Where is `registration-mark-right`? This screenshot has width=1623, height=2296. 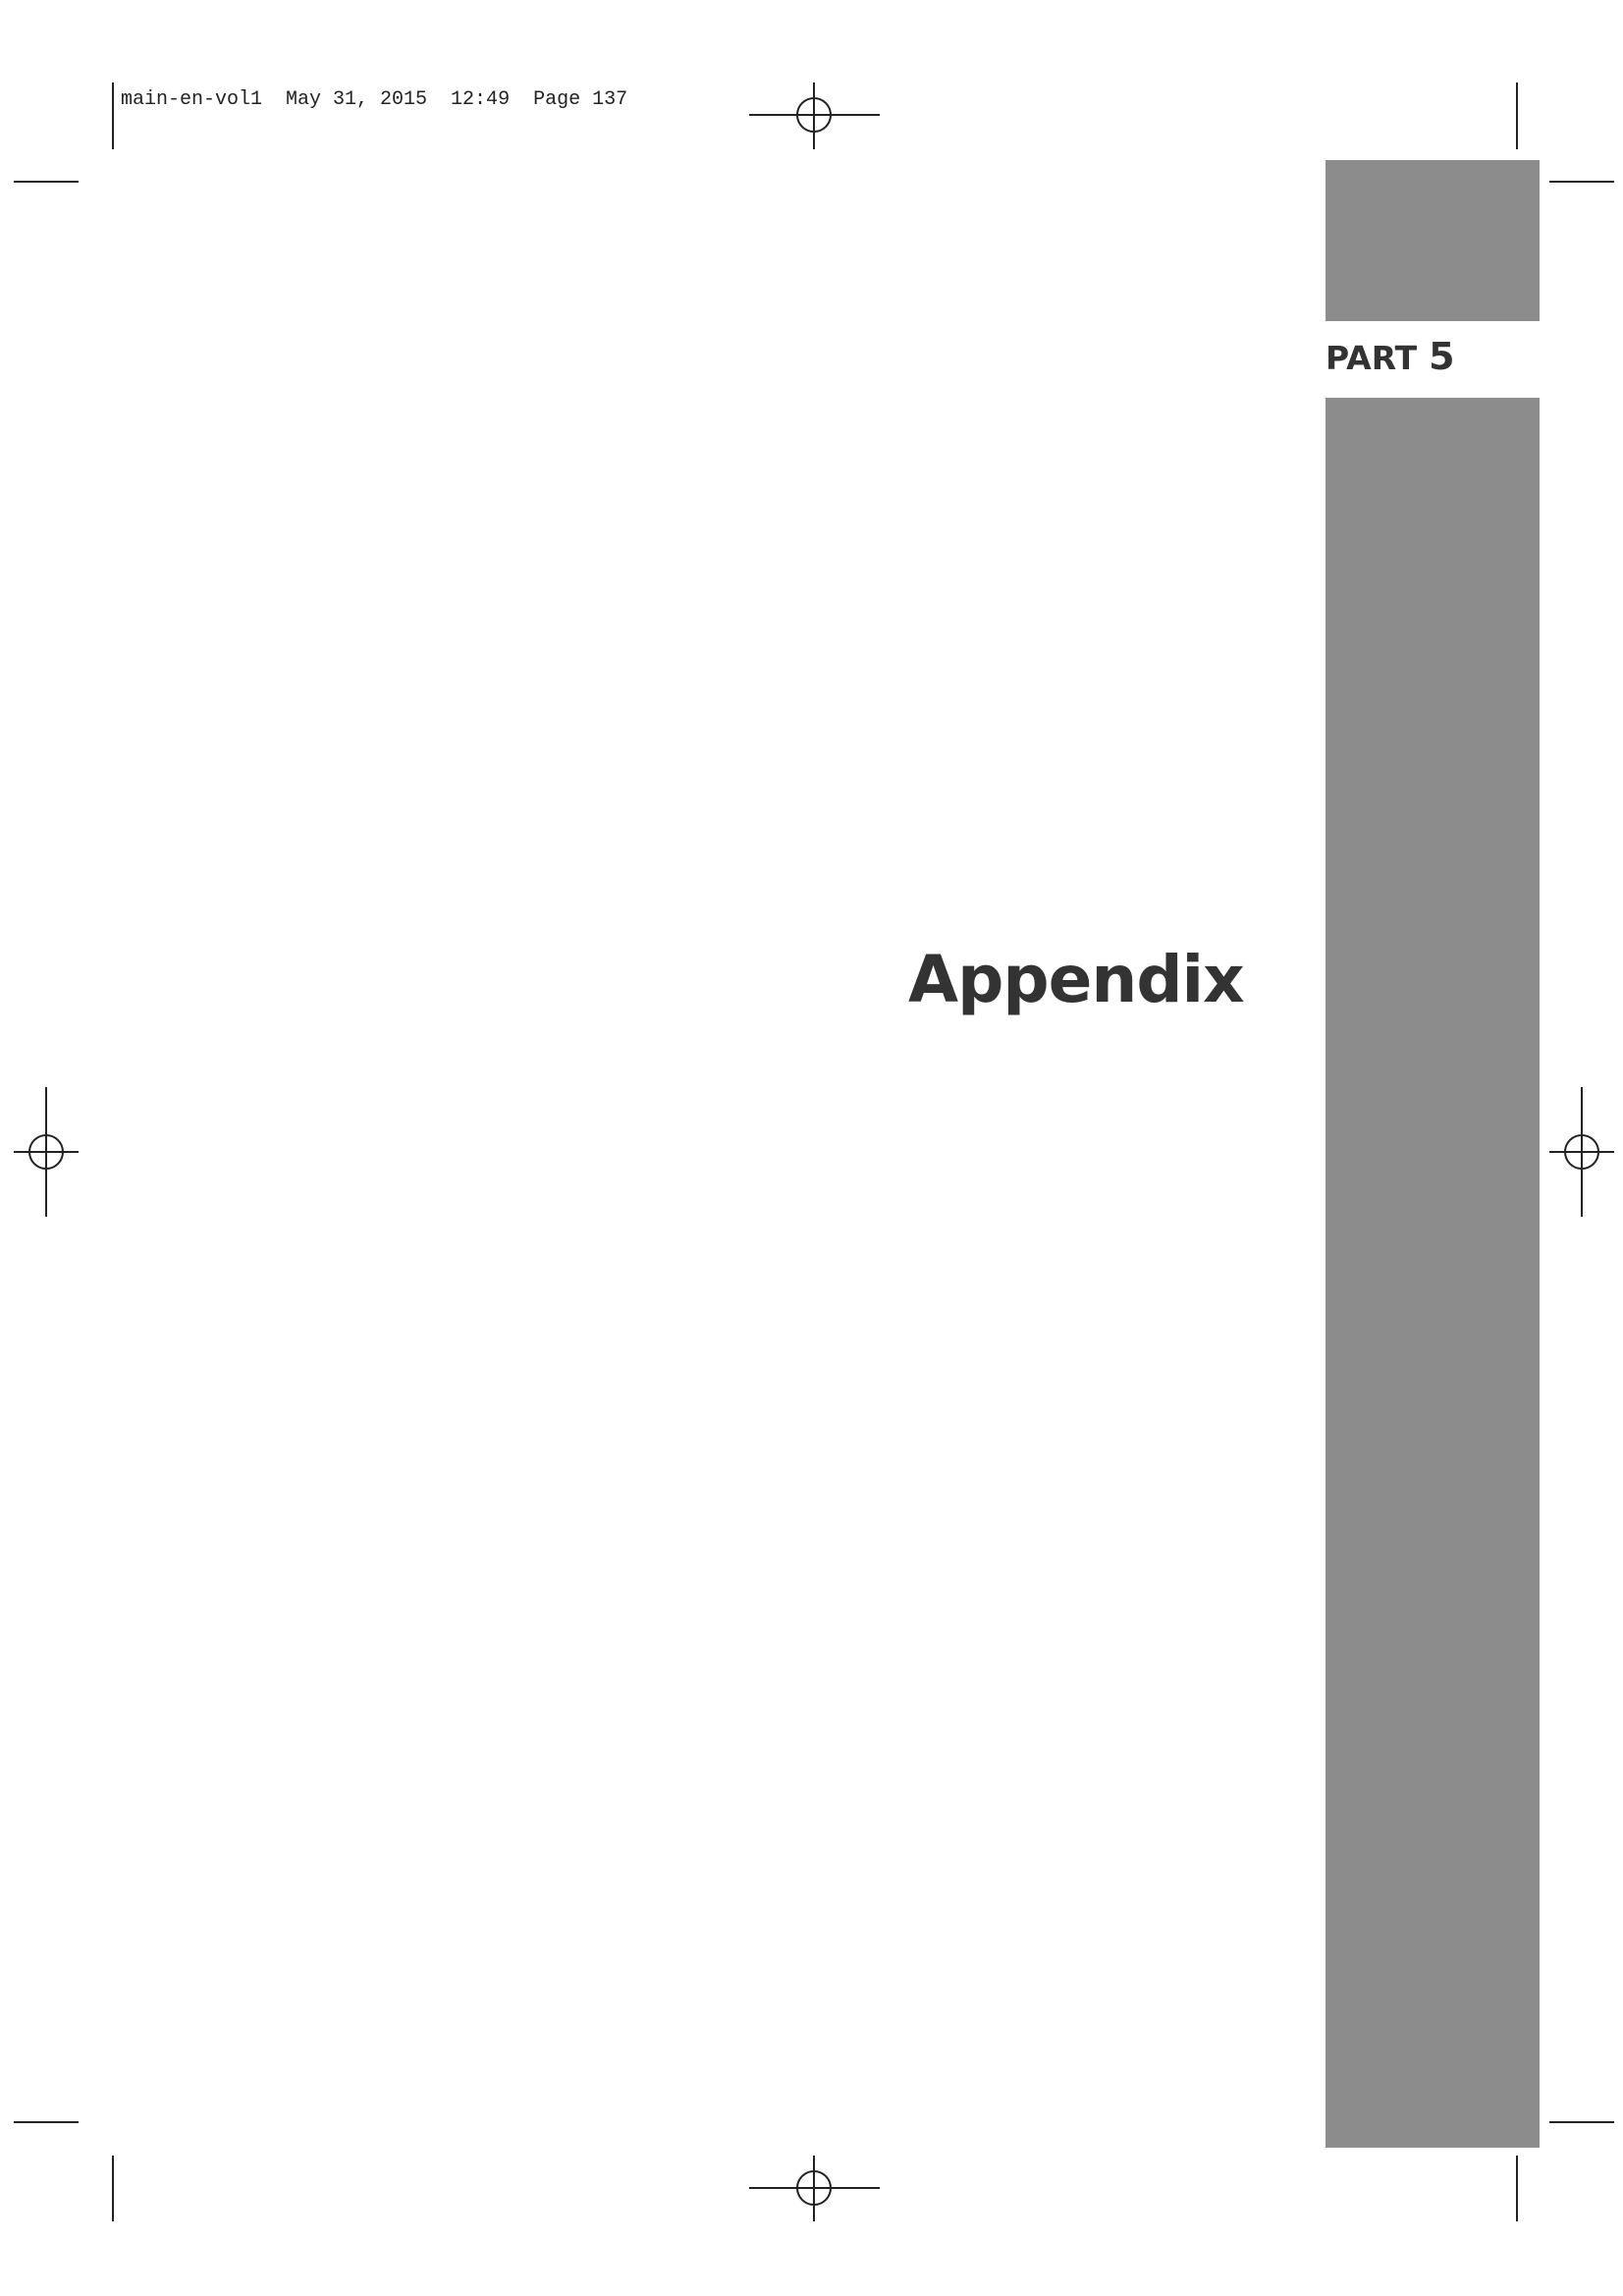 registration-mark-right is located at coordinates (1581, 1152).